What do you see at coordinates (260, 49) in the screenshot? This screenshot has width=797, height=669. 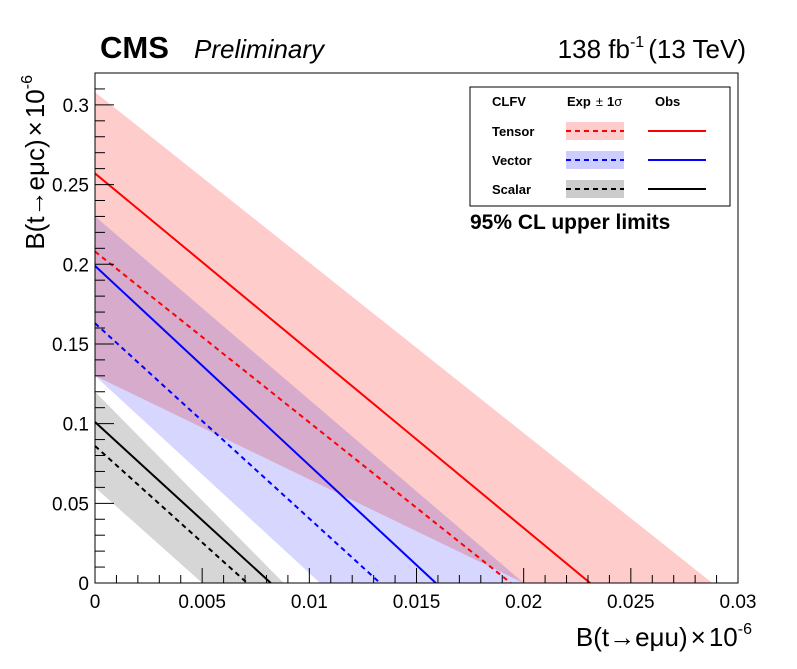 I see `preliminary-label: Preliminary` at bounding box center [260, 49].